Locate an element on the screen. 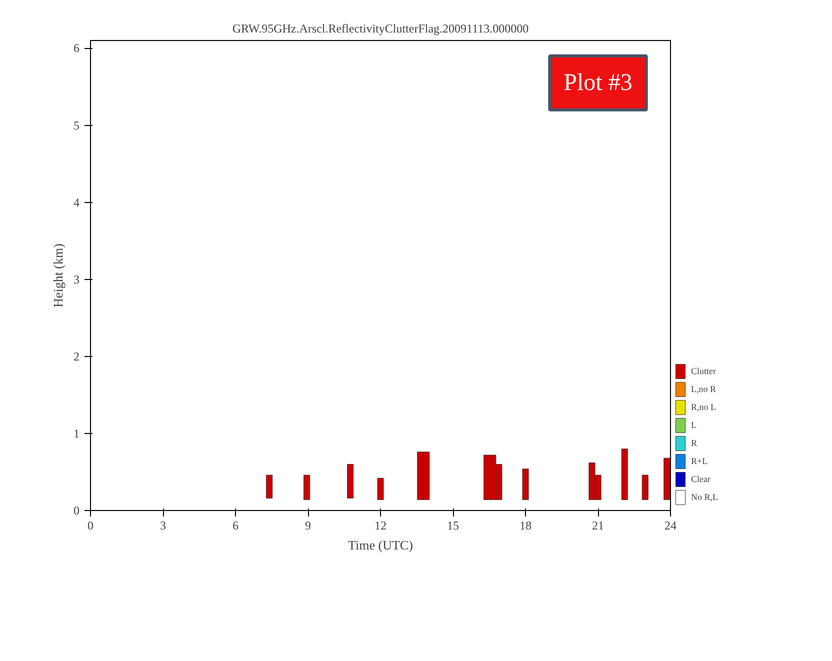 The width and height of the screenshot is (832, 661). y-tick-label: 2 is located at coordinates (77, 356).